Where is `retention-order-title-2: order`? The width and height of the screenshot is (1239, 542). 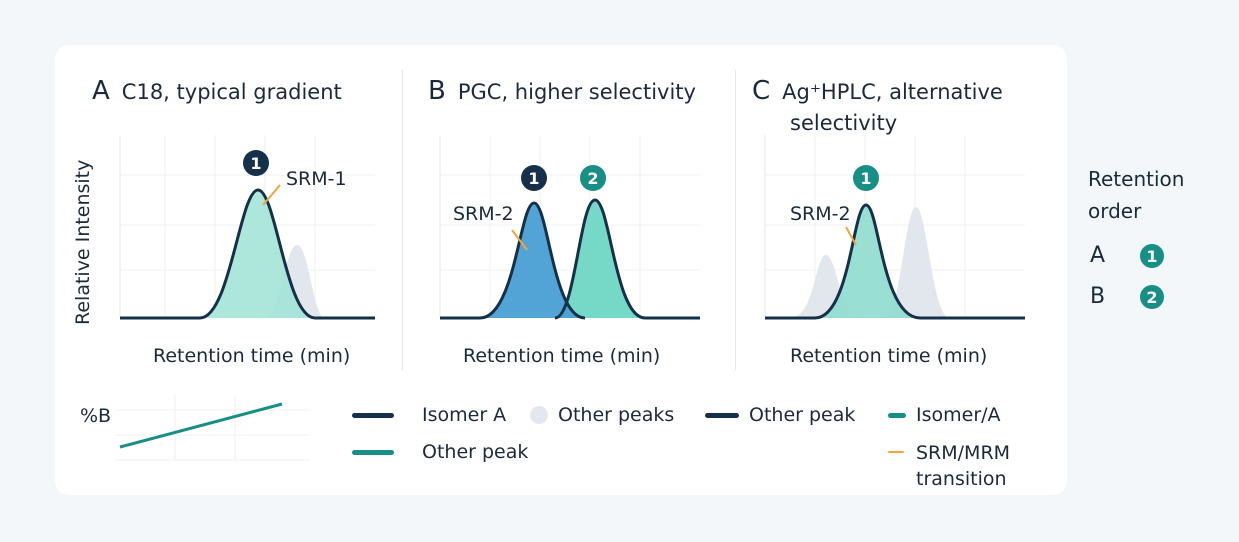 retention-order-title-2: order is located at coordinates (1115, 211).